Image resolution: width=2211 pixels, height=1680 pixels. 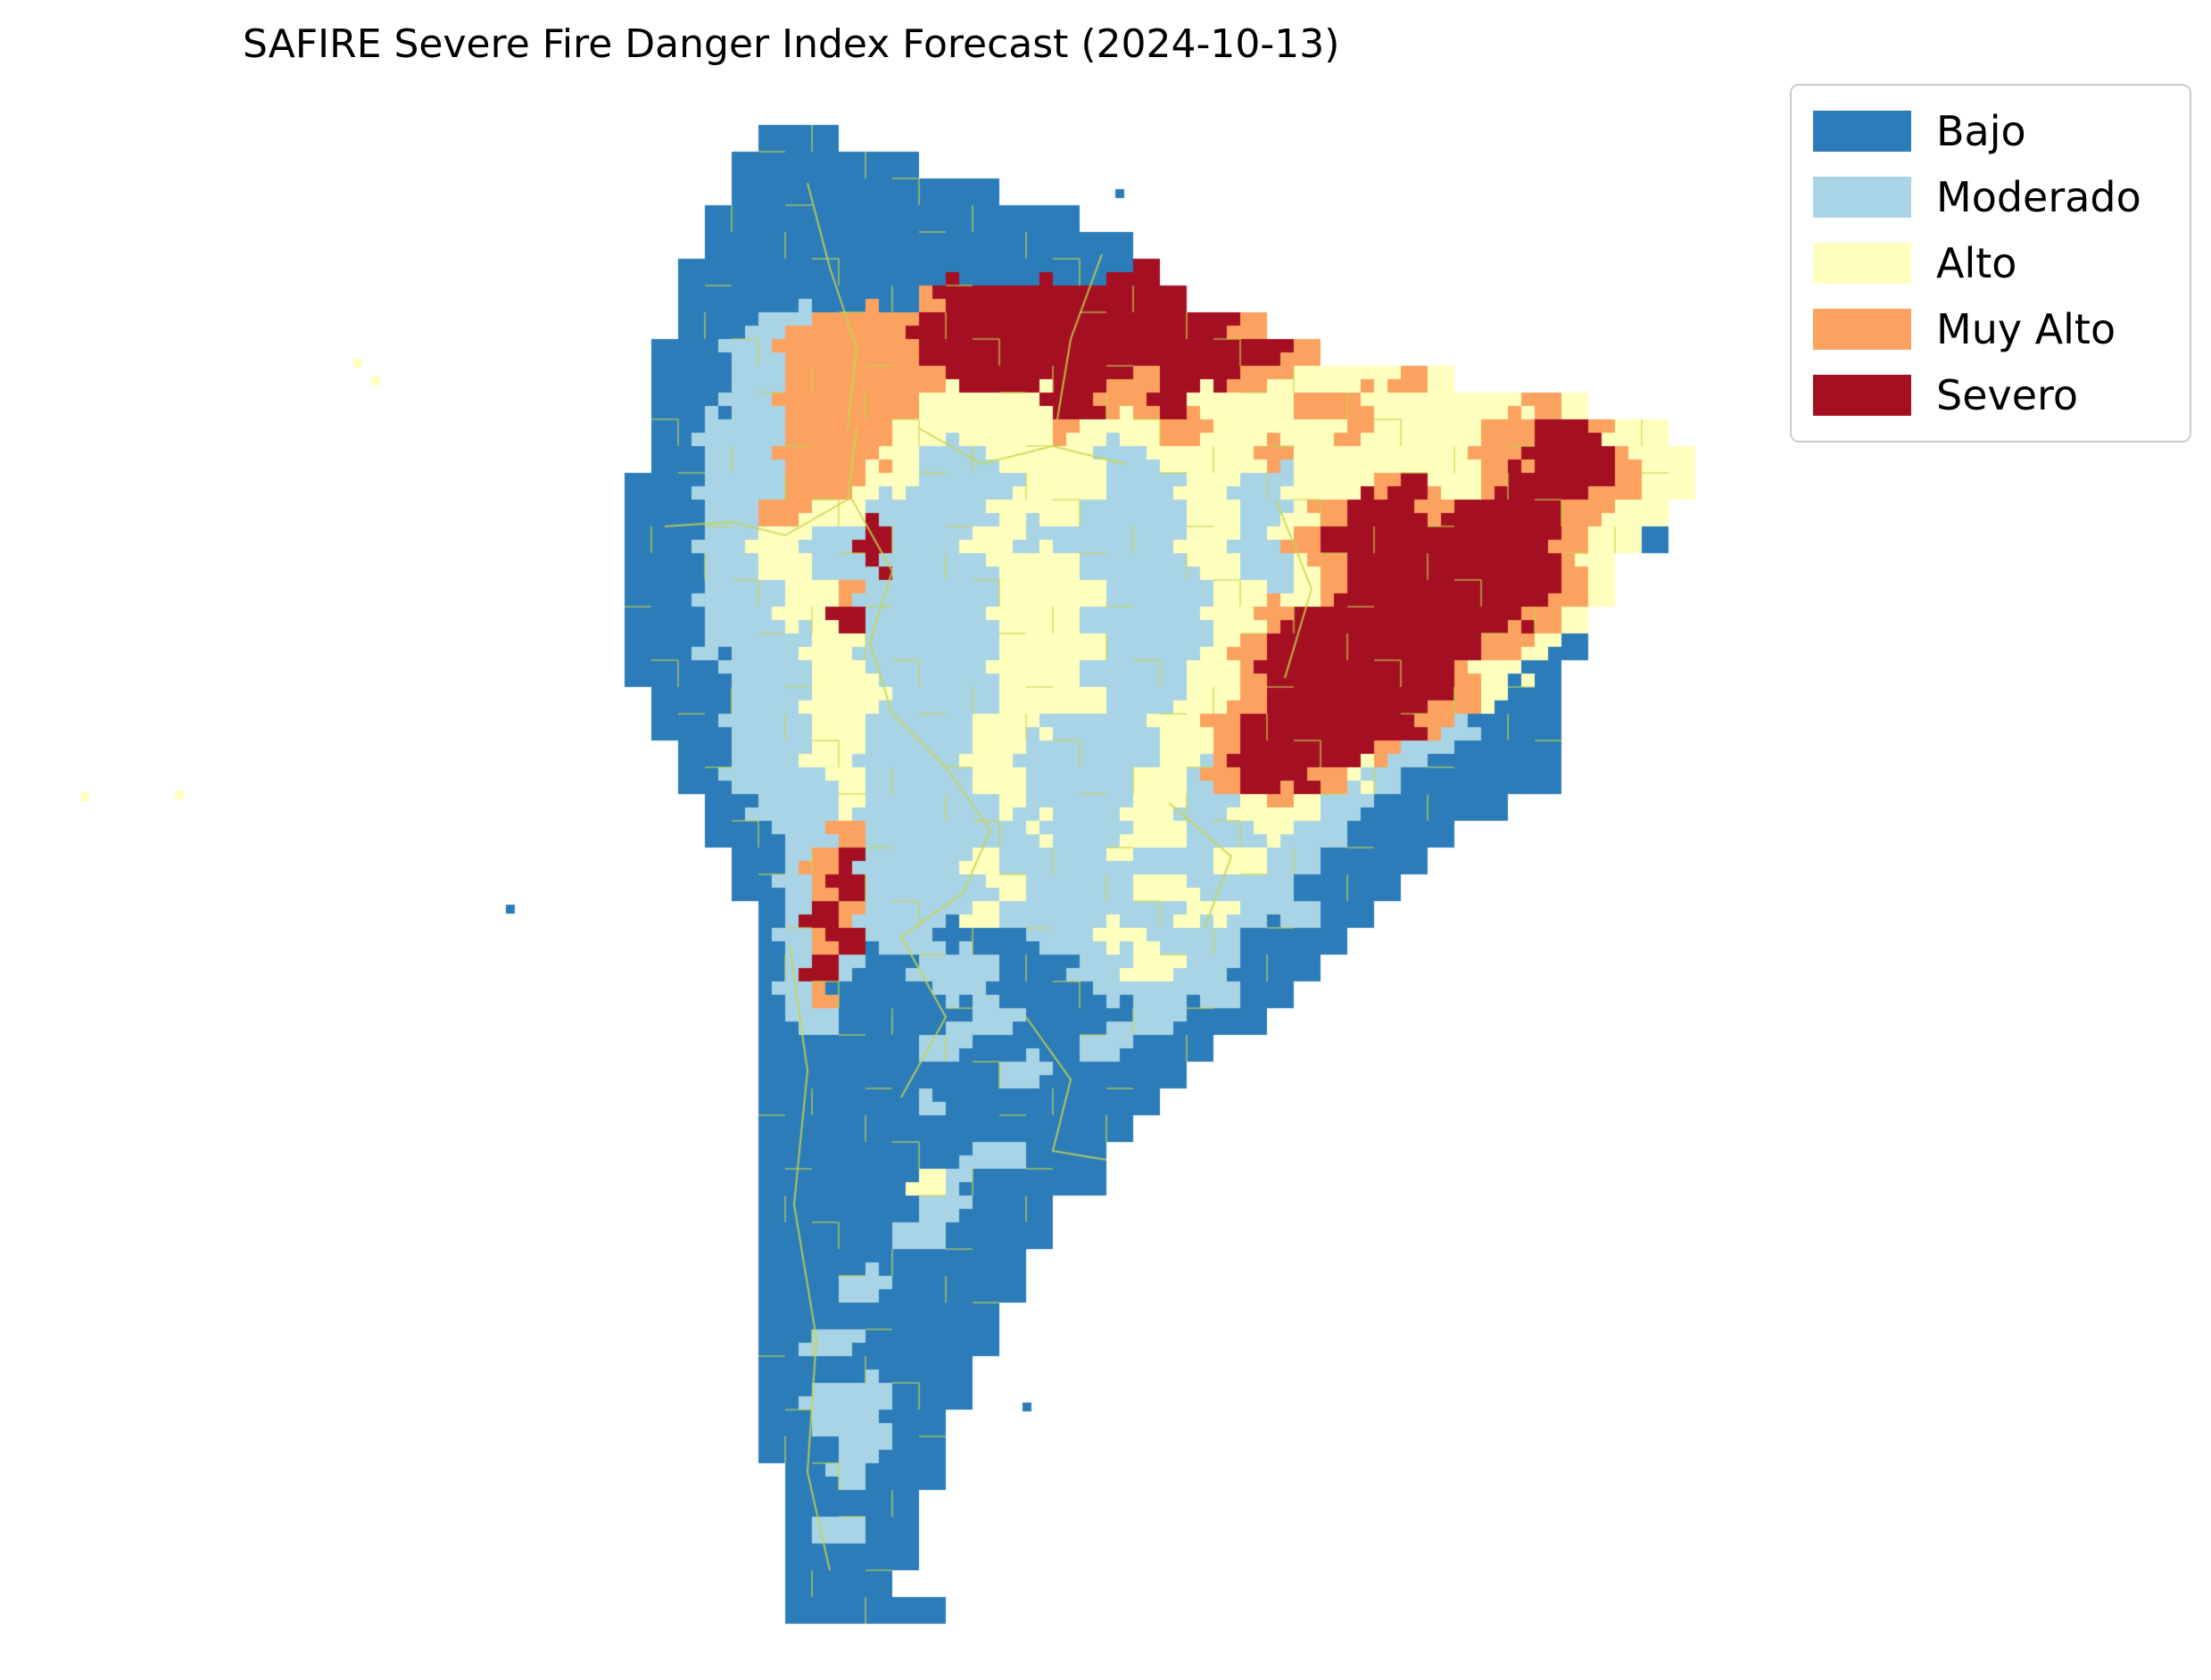 I want to click on legend-label: Bajo, so click(x=1981, y=131).